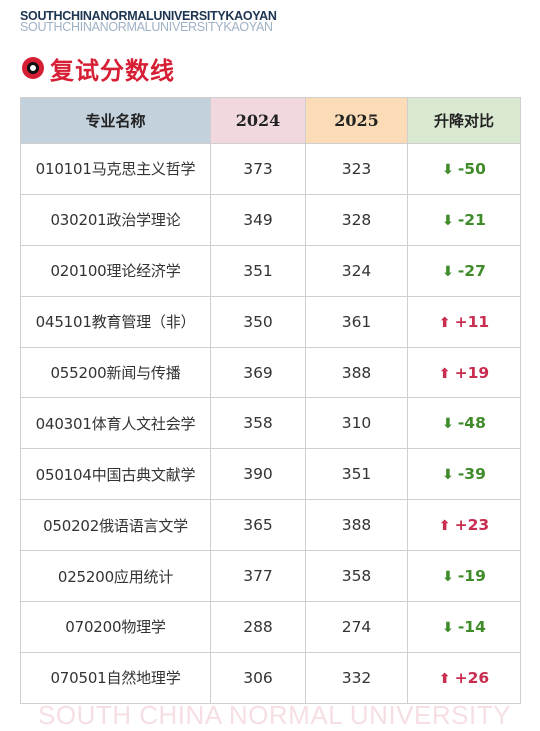  I want to click on cell-change: ⬇ -19, so click(464, 576).